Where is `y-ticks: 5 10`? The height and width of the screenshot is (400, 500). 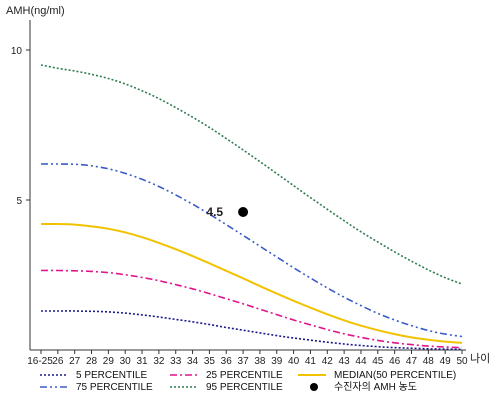 y-ticks: 5 10 is located at coordinates (20, 126).